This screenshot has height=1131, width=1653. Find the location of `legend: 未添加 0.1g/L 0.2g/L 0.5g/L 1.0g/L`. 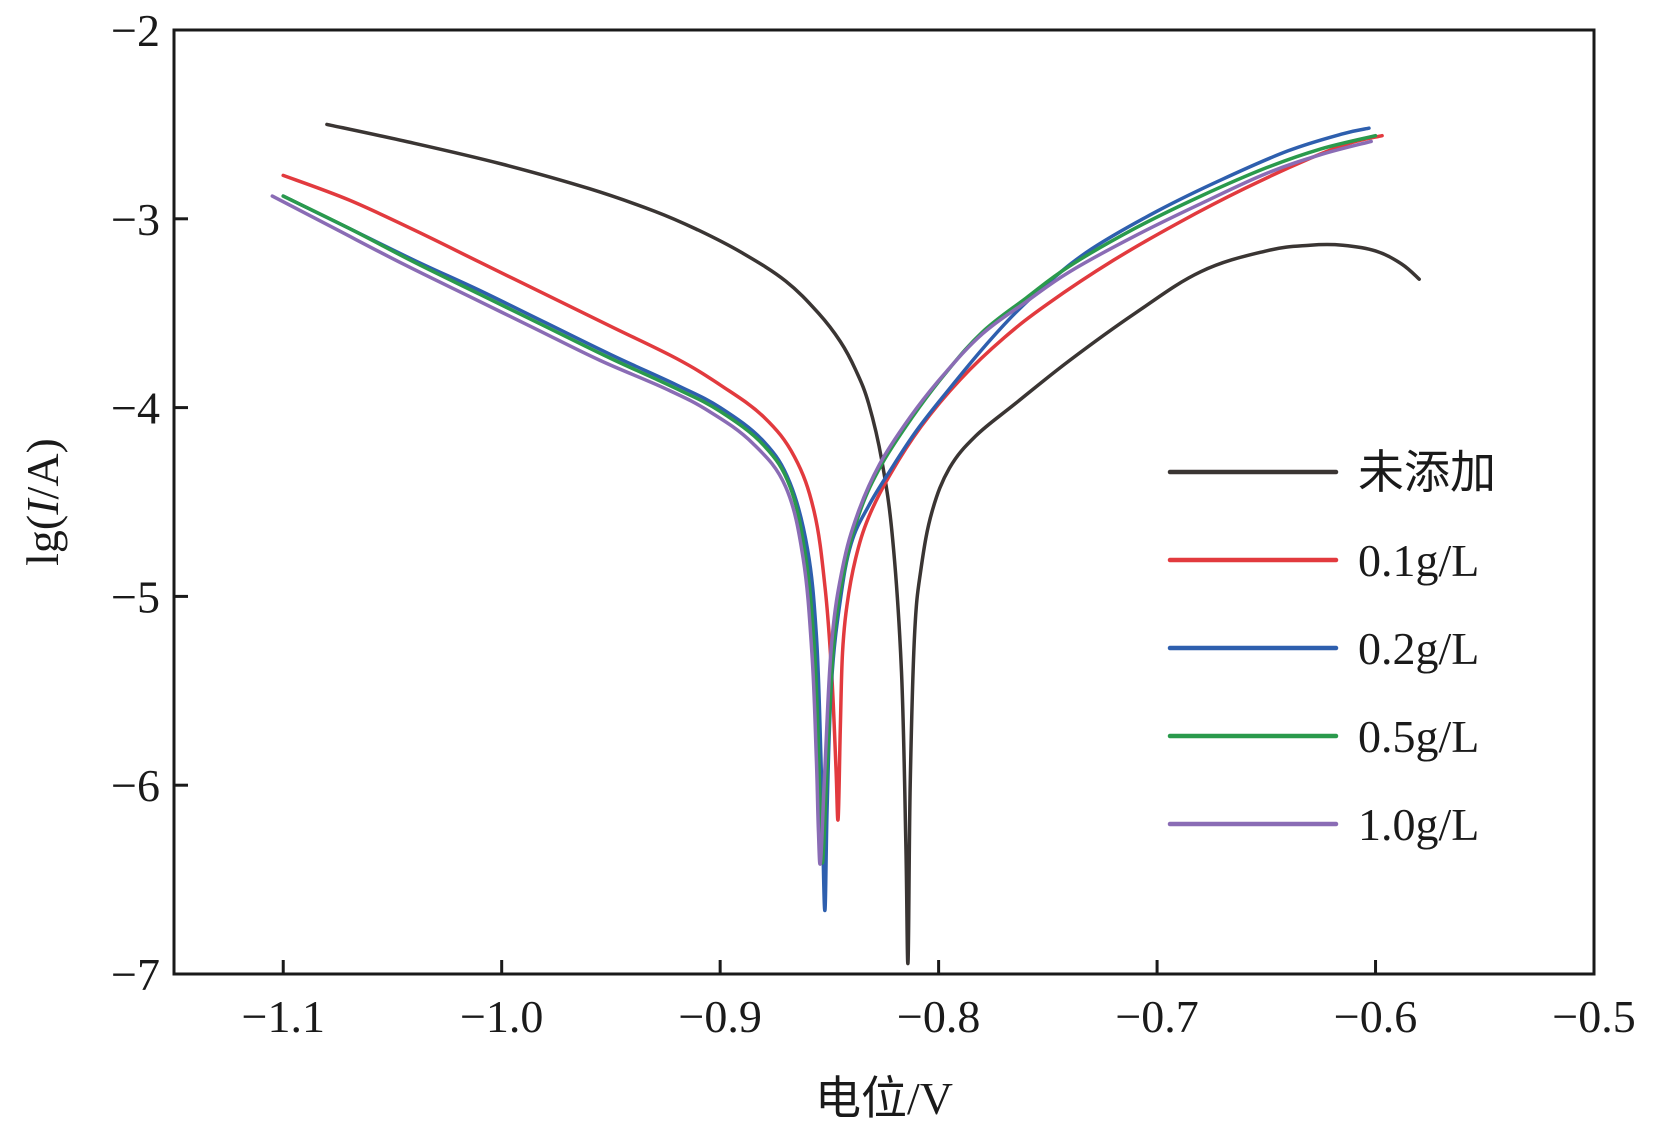

legend: 未添加 0.1g/L 0.2g/L 0.5g/L 1.0g/L is located at coordinates (1331, 648).